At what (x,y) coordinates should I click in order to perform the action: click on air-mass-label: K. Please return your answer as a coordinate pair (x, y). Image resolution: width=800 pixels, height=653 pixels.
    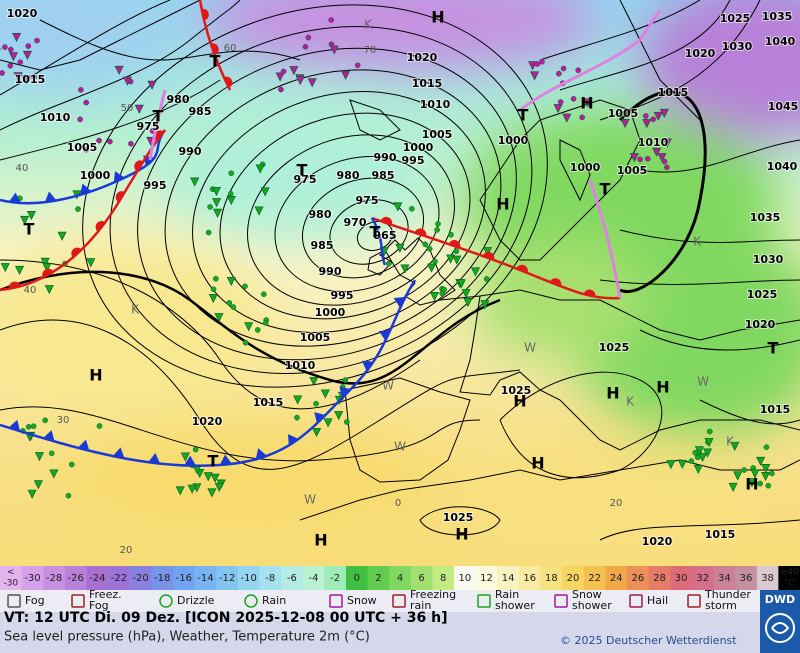
    Looking at the image, I should click on (730, 442).